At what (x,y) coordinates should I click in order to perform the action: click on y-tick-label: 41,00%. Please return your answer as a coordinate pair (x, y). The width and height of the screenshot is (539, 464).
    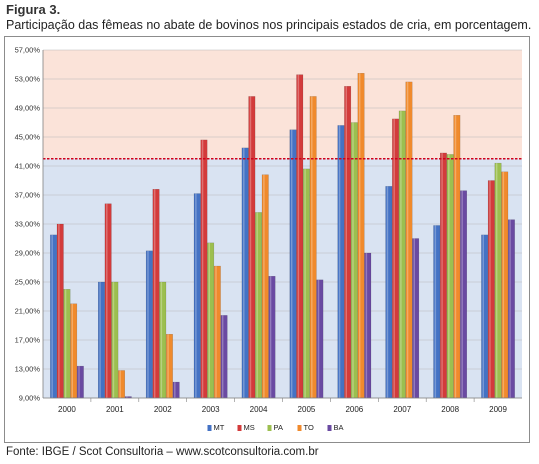
    Looking at the image, I should click on (28, 166).